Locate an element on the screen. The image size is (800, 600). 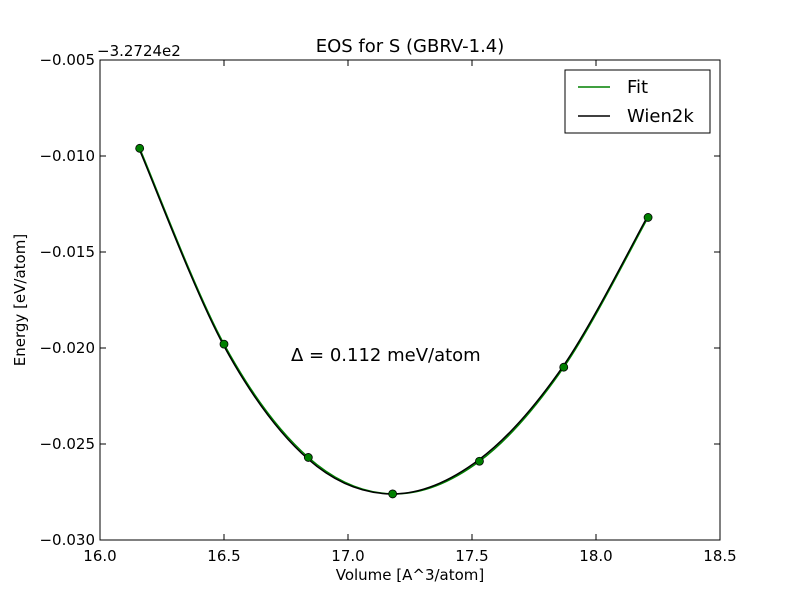
legend-label-wien2k: Wien2k is located at coordinates (660, 116).